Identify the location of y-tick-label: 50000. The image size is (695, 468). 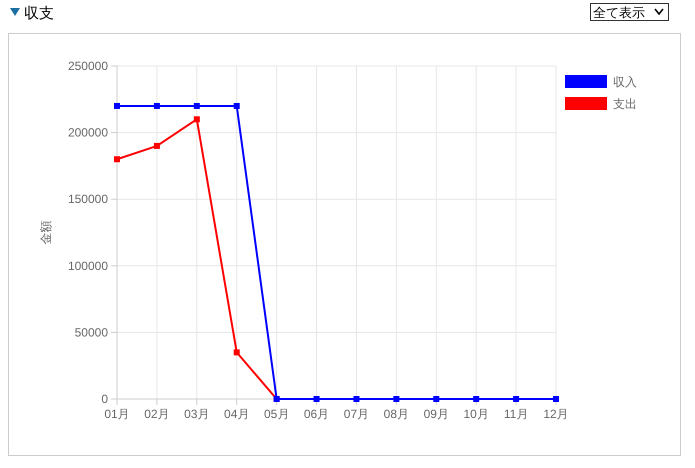
(91, 332).